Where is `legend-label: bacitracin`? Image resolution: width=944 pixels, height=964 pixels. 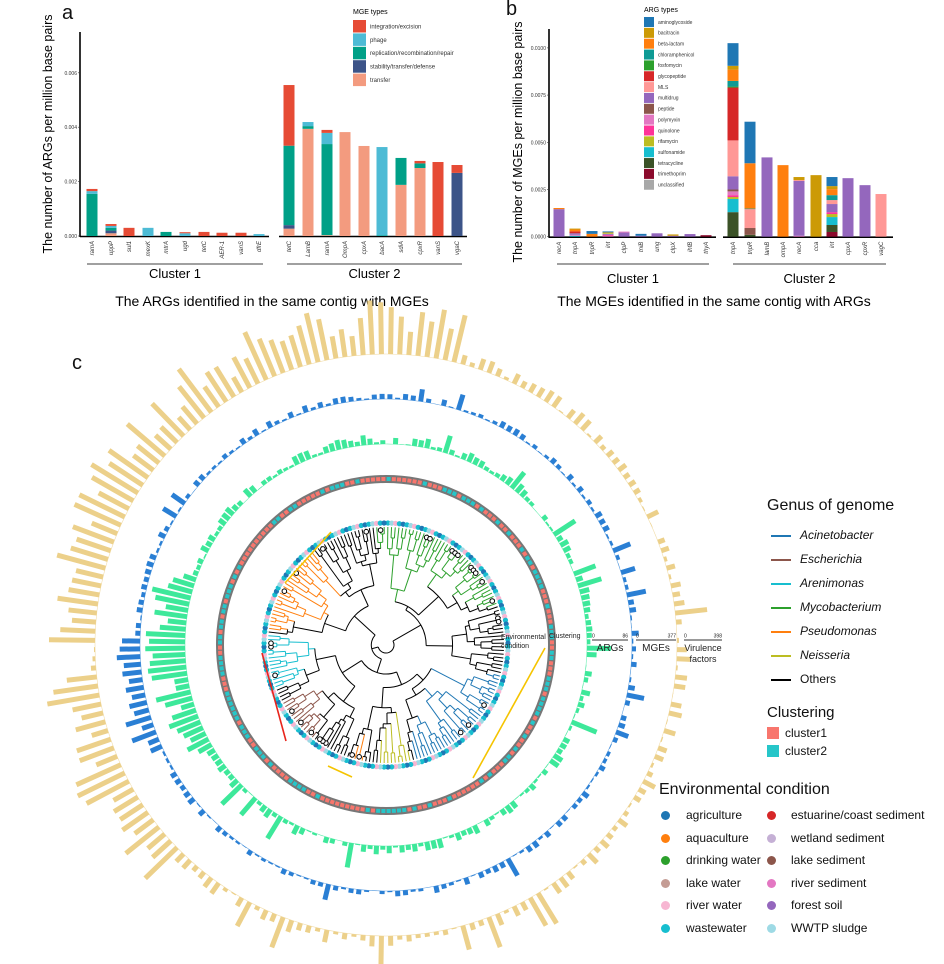
legend-label: bacitracin is located at coordinates (669, 34).